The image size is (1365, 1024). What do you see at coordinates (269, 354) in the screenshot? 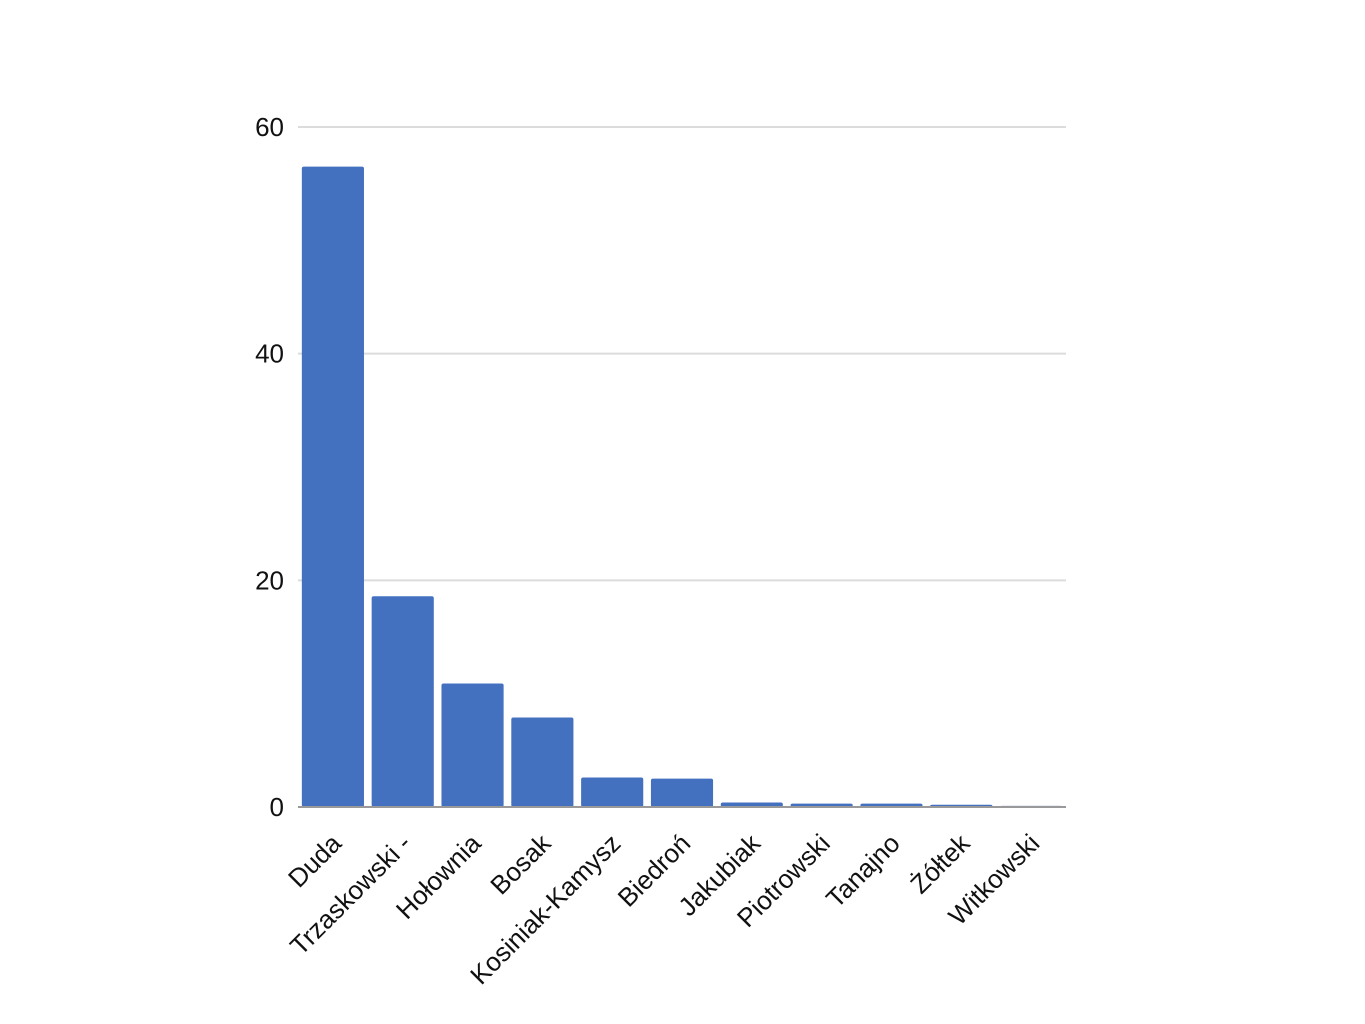
I see `y-tick-label: 40` at bounding box center [269, 354].